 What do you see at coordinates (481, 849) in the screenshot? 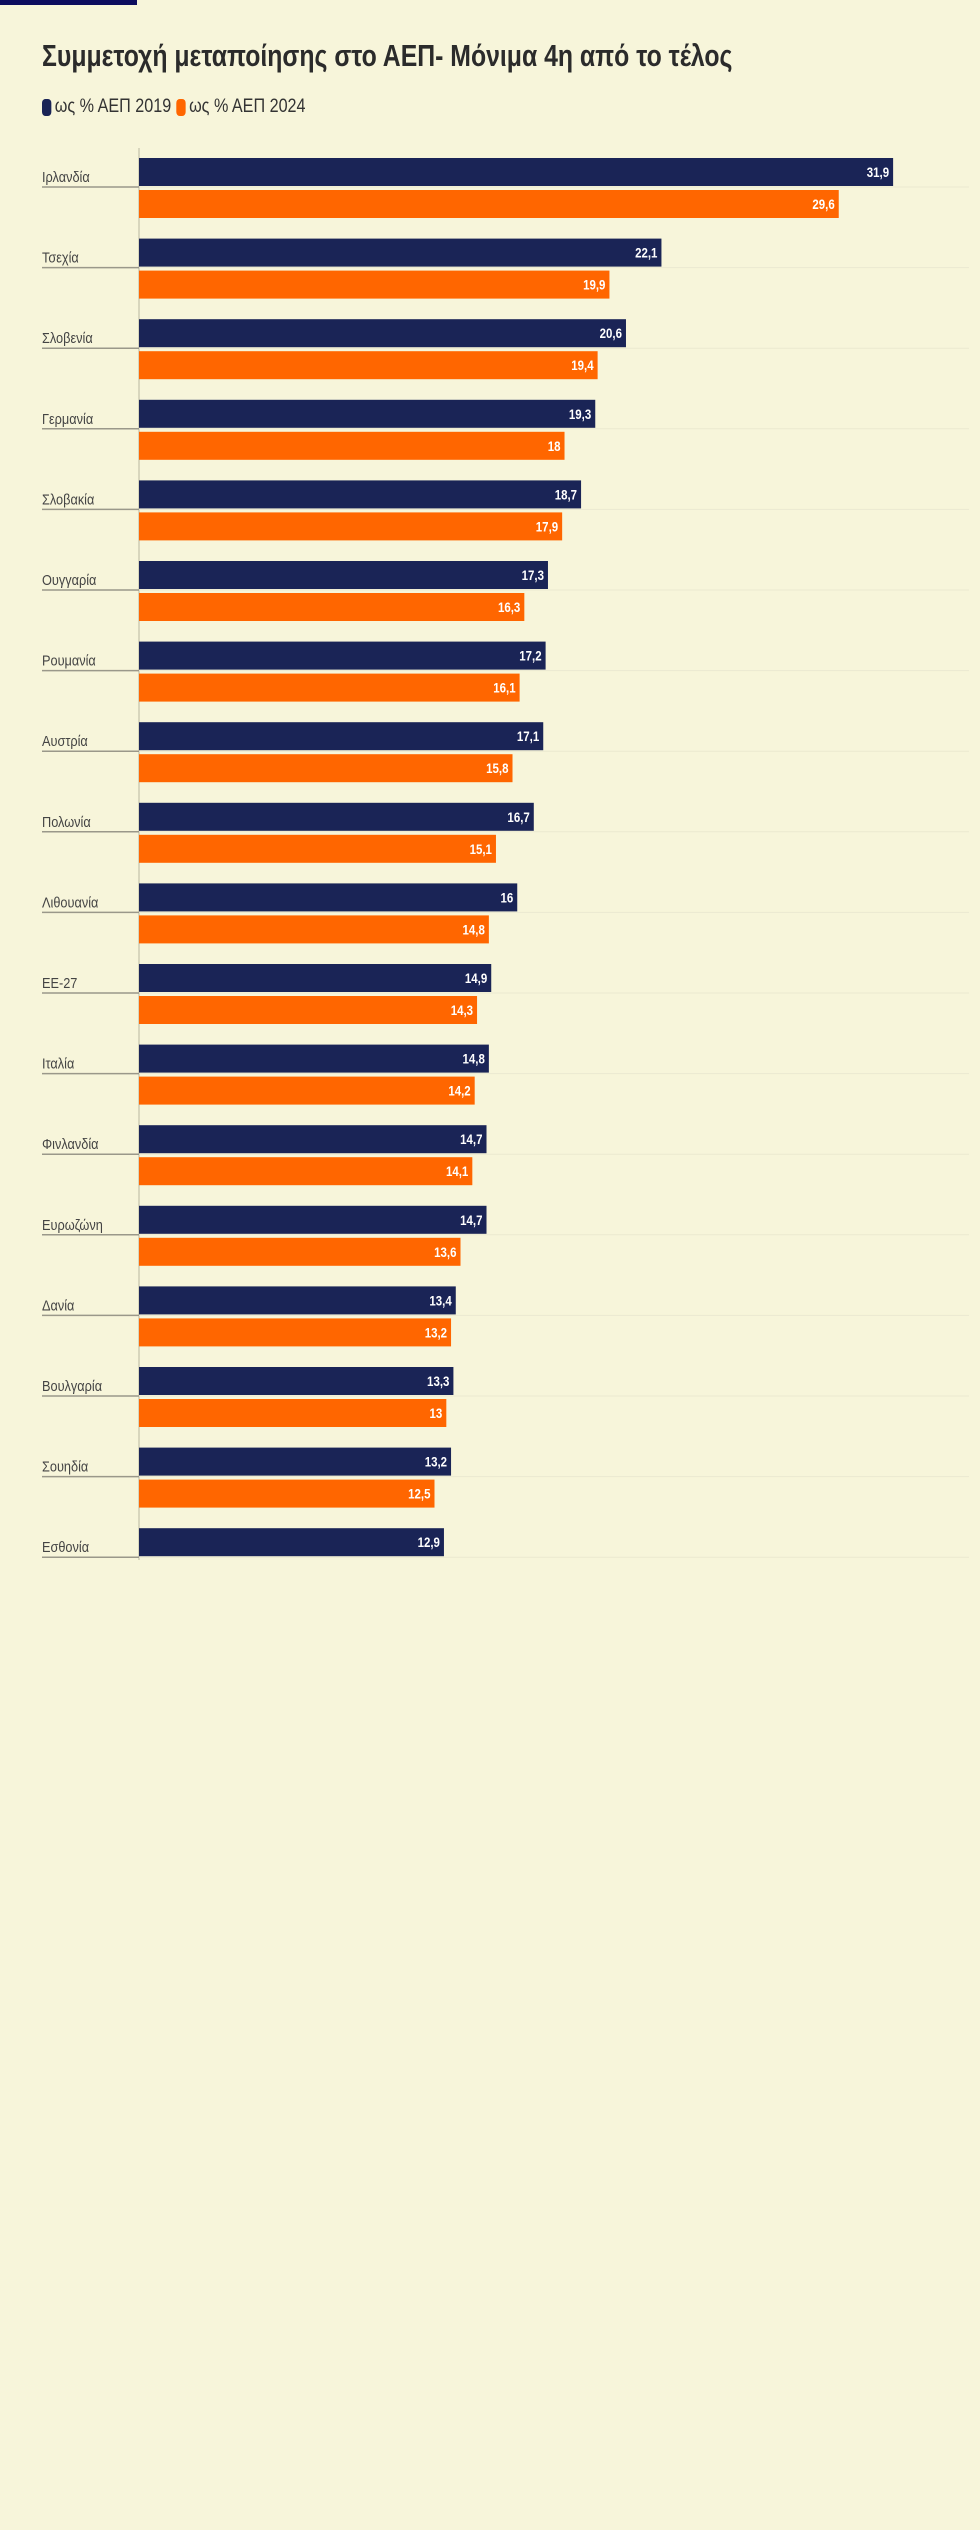
I see `value-label-2024: 15,1` at bounding box center [481, 849].